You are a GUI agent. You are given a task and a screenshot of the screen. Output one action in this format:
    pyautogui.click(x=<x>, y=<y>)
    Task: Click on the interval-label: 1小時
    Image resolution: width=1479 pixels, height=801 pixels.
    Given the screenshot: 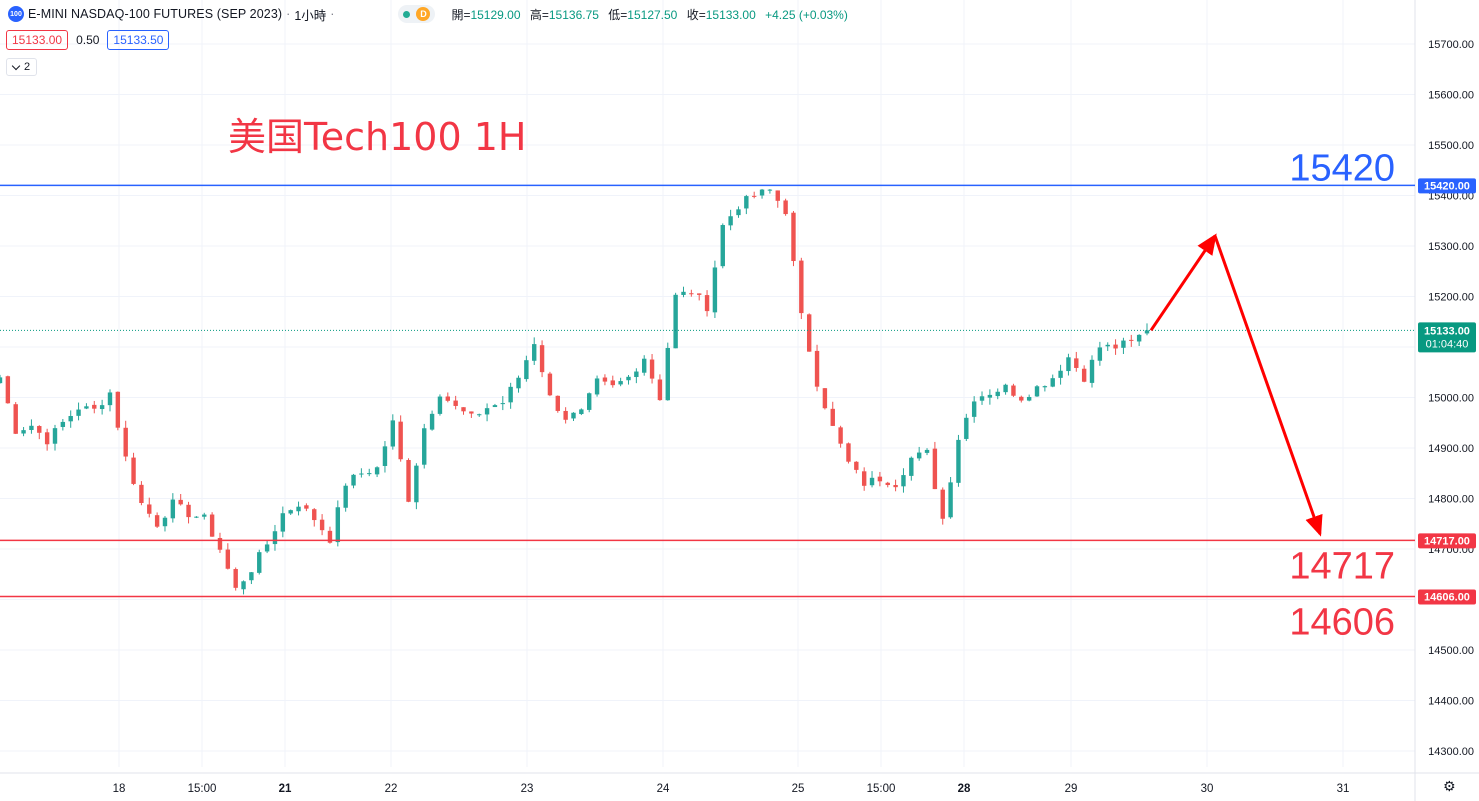 What is the action you would take?
    pyautogui.click(x=310, y=15)
    